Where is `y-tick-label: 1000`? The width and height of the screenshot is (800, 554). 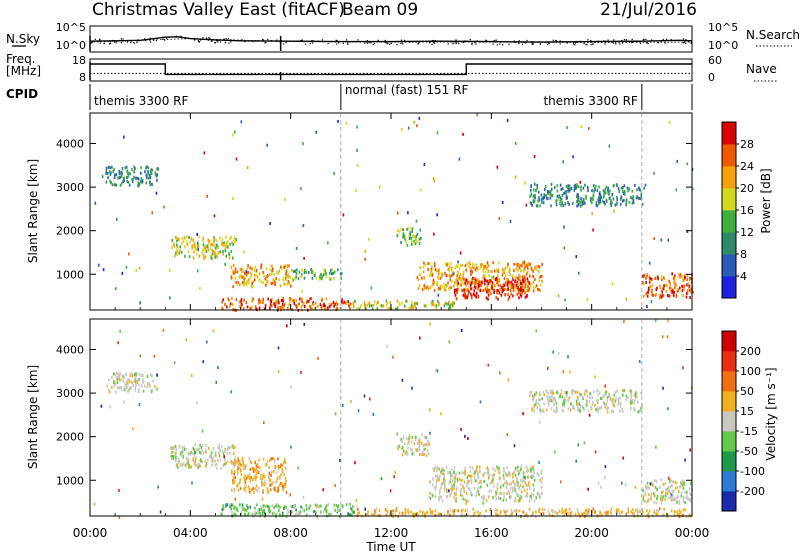
y-tick-label: 1000 is located at coordinates (70, 274).